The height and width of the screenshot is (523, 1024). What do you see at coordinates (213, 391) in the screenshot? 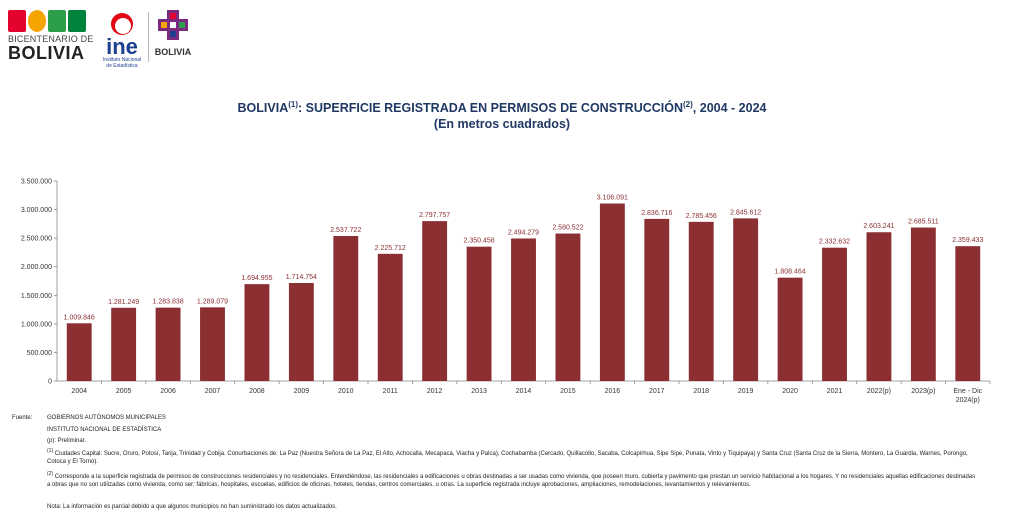
I see `x-tick-label: 2007` at bounding box center [213, 391].